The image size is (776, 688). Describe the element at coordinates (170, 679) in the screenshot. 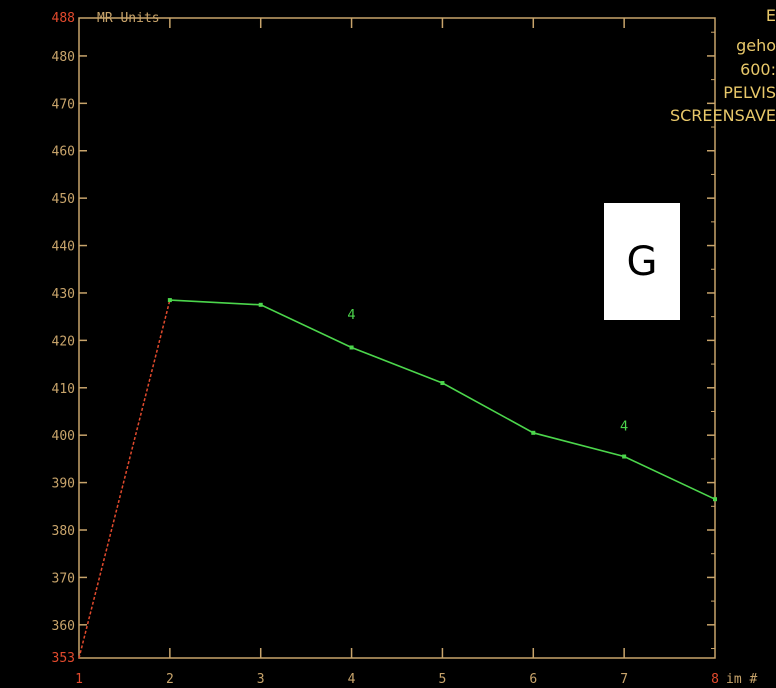

I see `x-tick-label: 2` at that location.